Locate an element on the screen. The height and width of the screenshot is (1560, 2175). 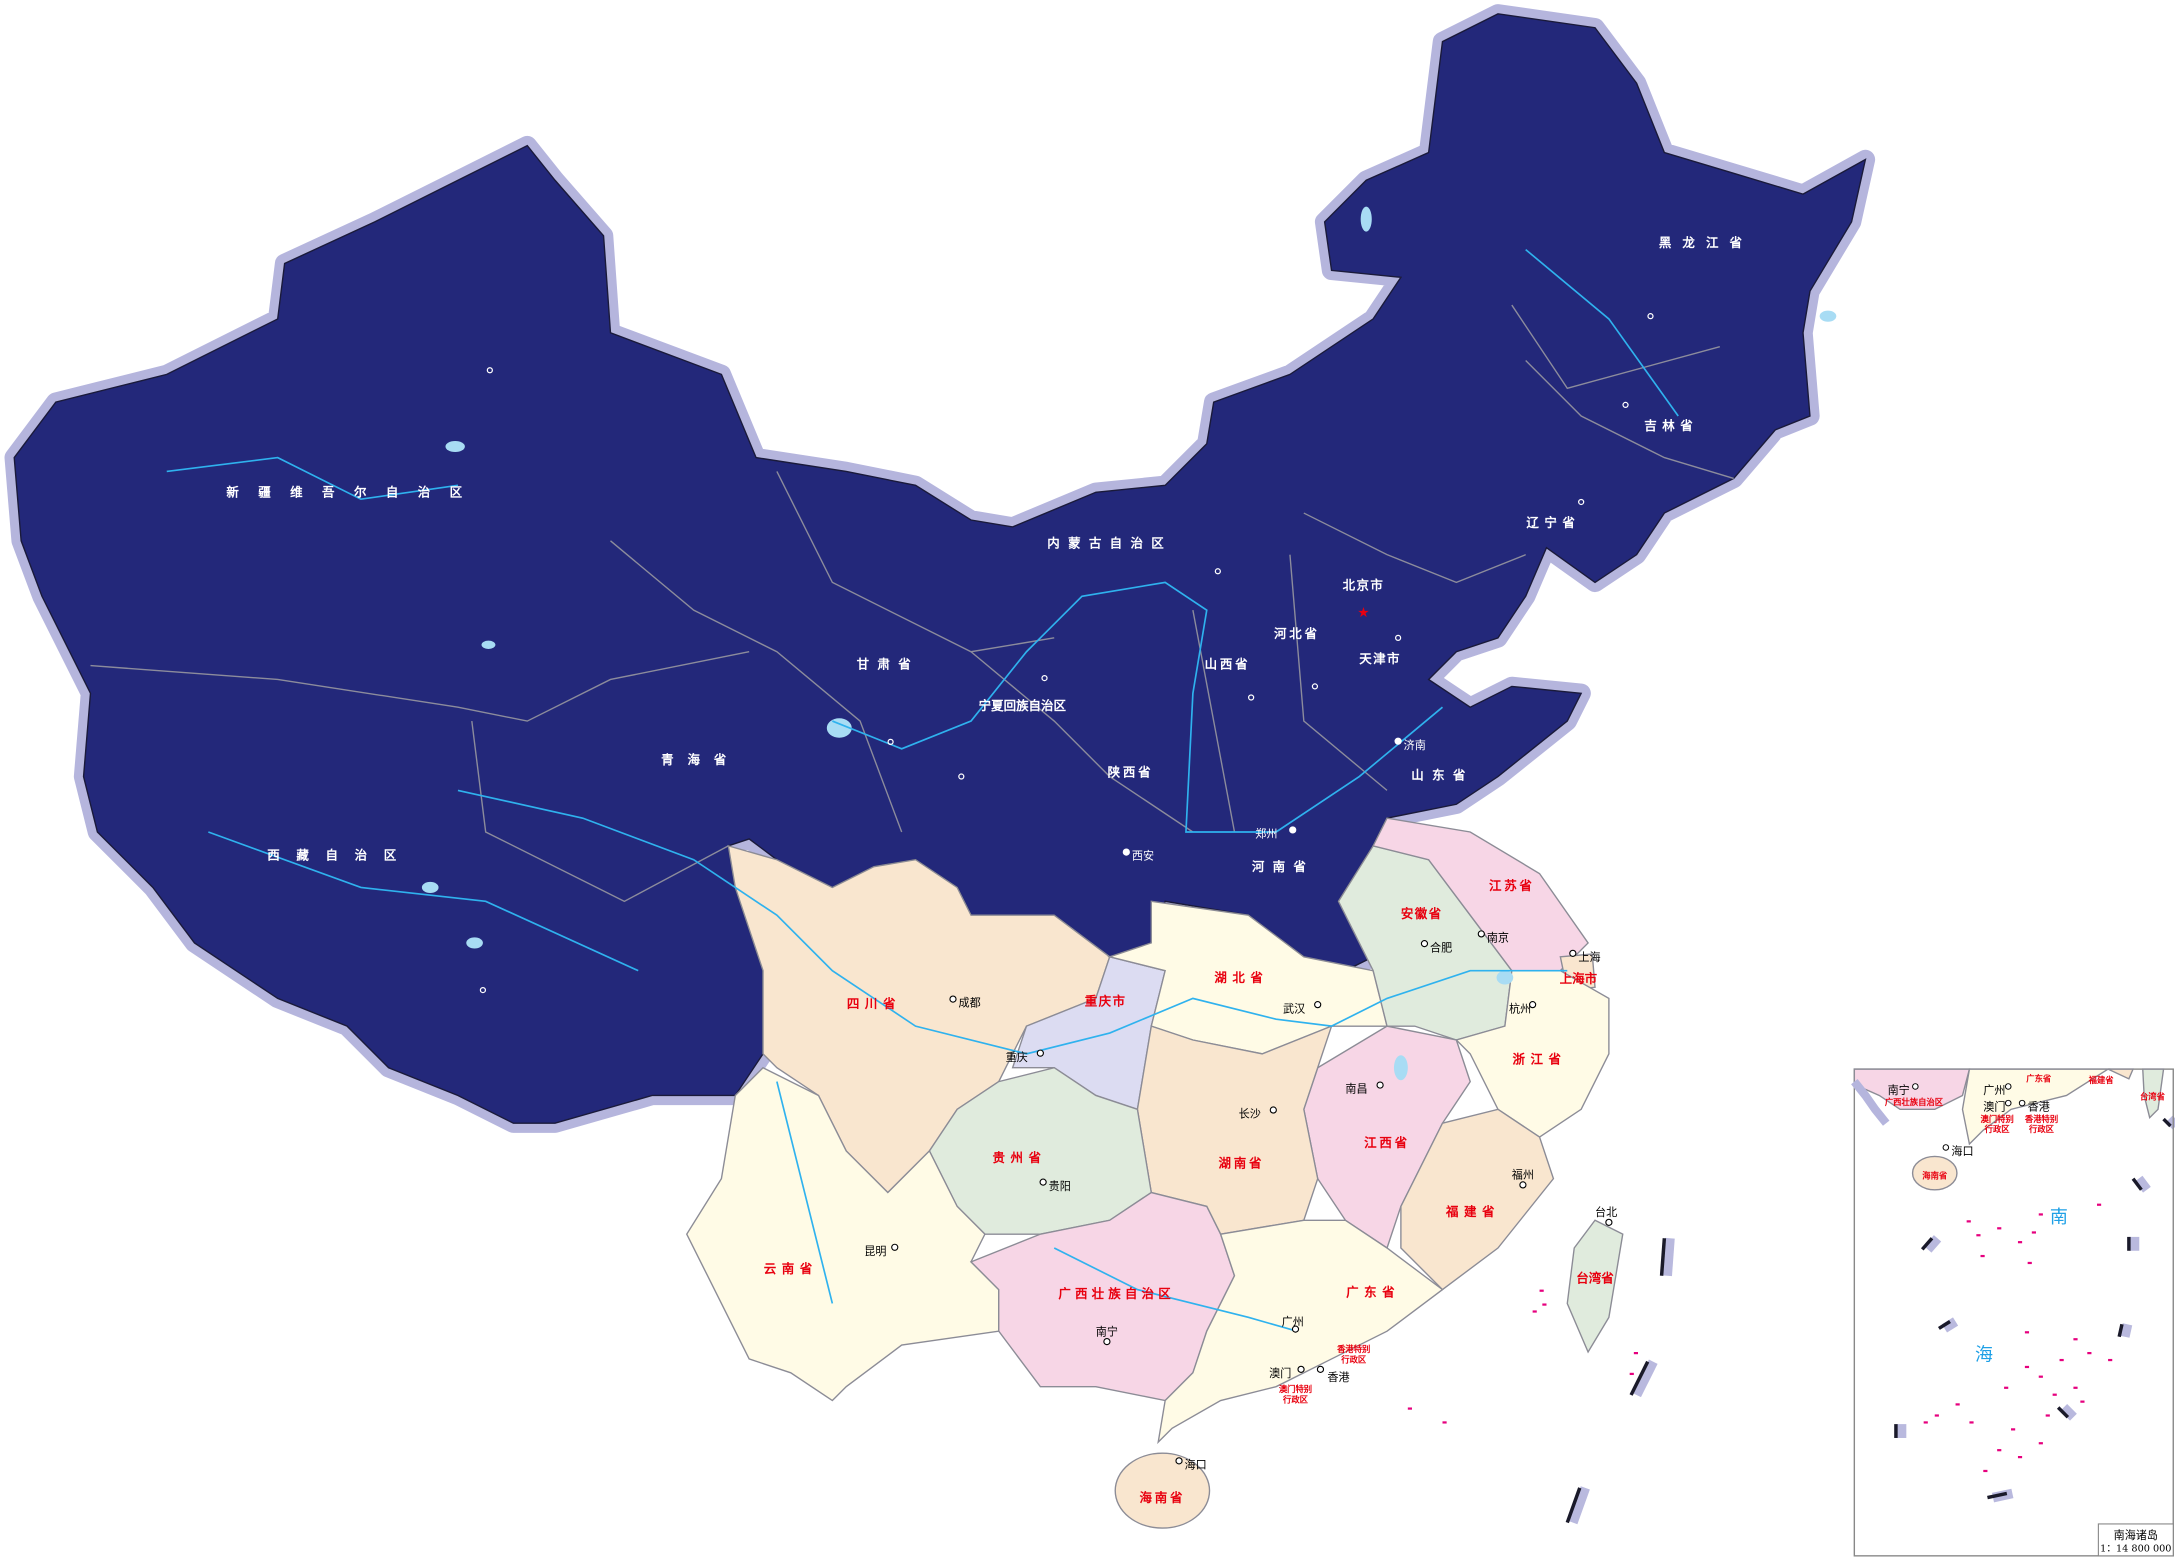
inset-city-label: 澳门 is located at coordinates (1994, 1107).